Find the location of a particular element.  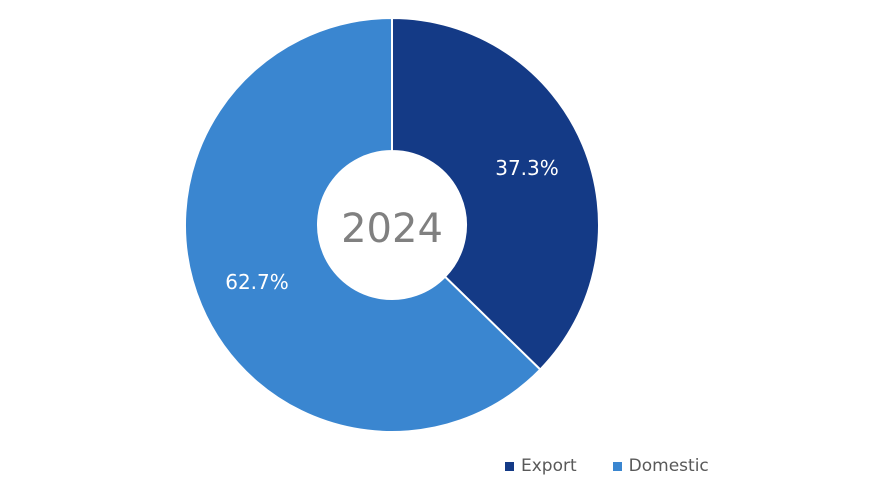

slice-label-domestic: 62.7% is located at coordinates (257, 282).